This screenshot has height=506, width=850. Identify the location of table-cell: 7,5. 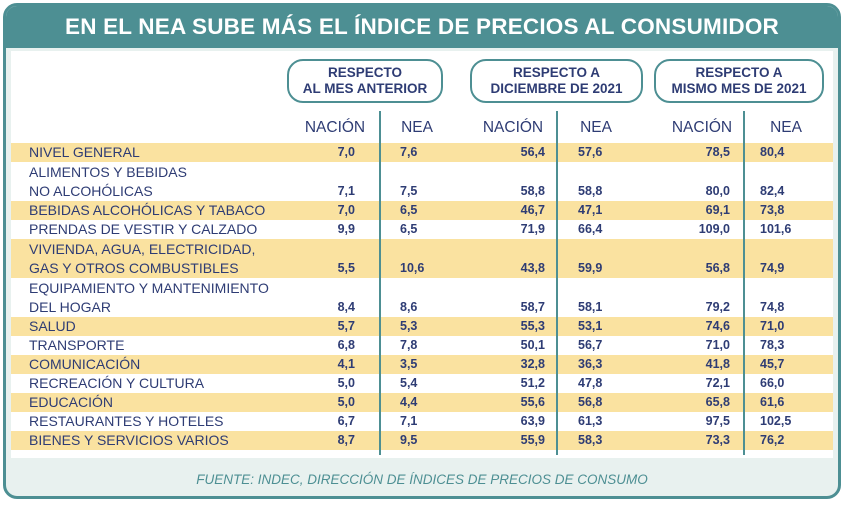
(409, 191).